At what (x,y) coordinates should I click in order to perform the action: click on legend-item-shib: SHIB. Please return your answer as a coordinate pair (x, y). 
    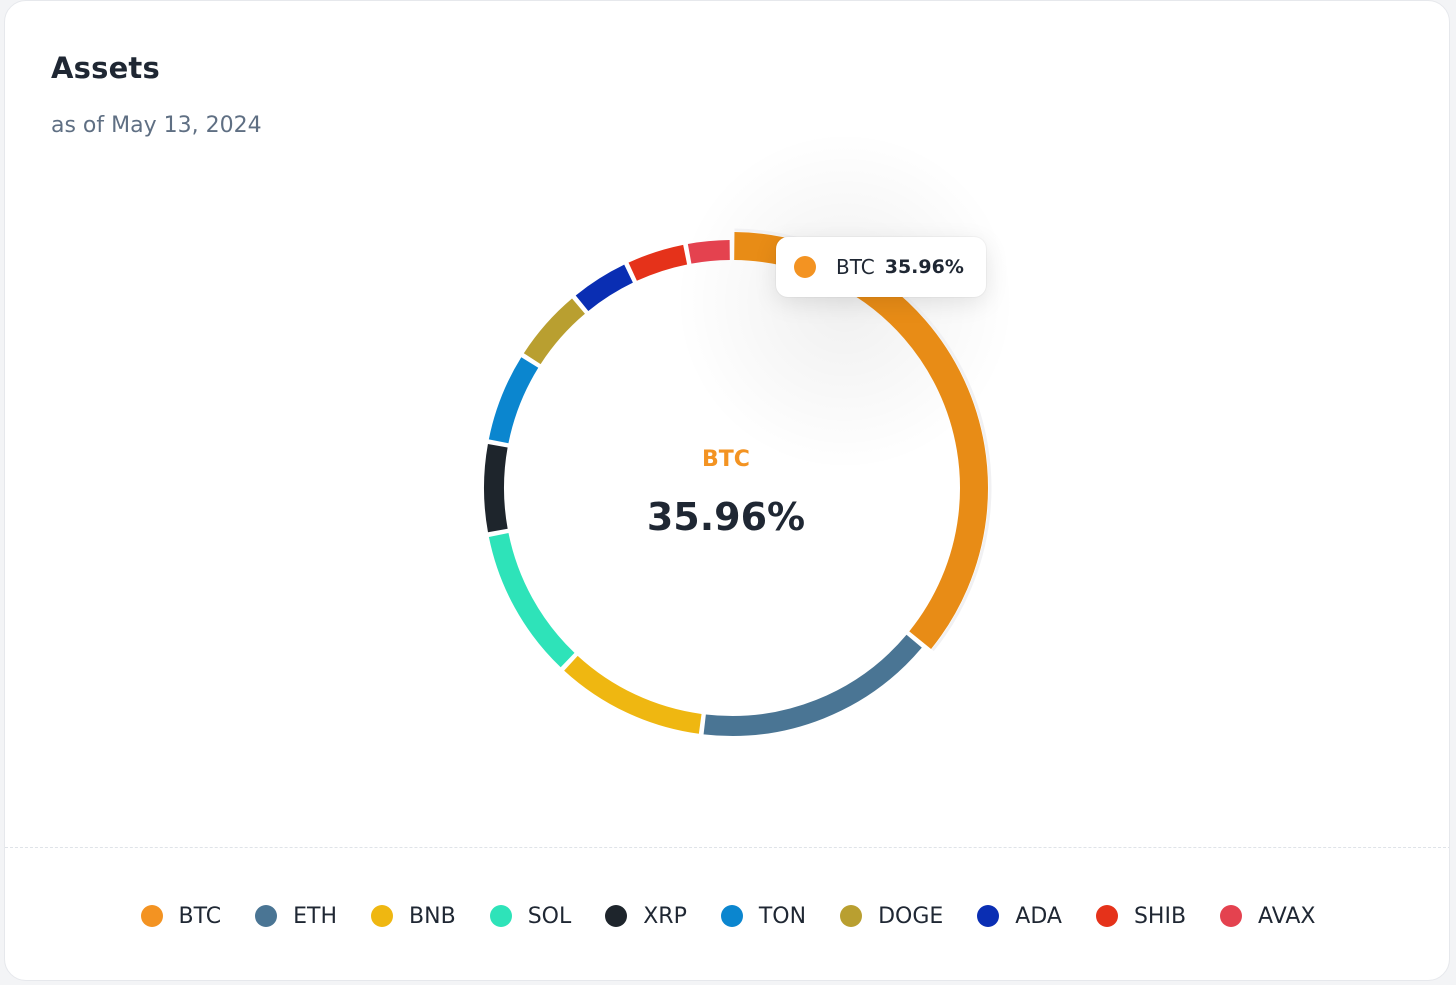
    Looking at the image, I should click on (1141, 916).